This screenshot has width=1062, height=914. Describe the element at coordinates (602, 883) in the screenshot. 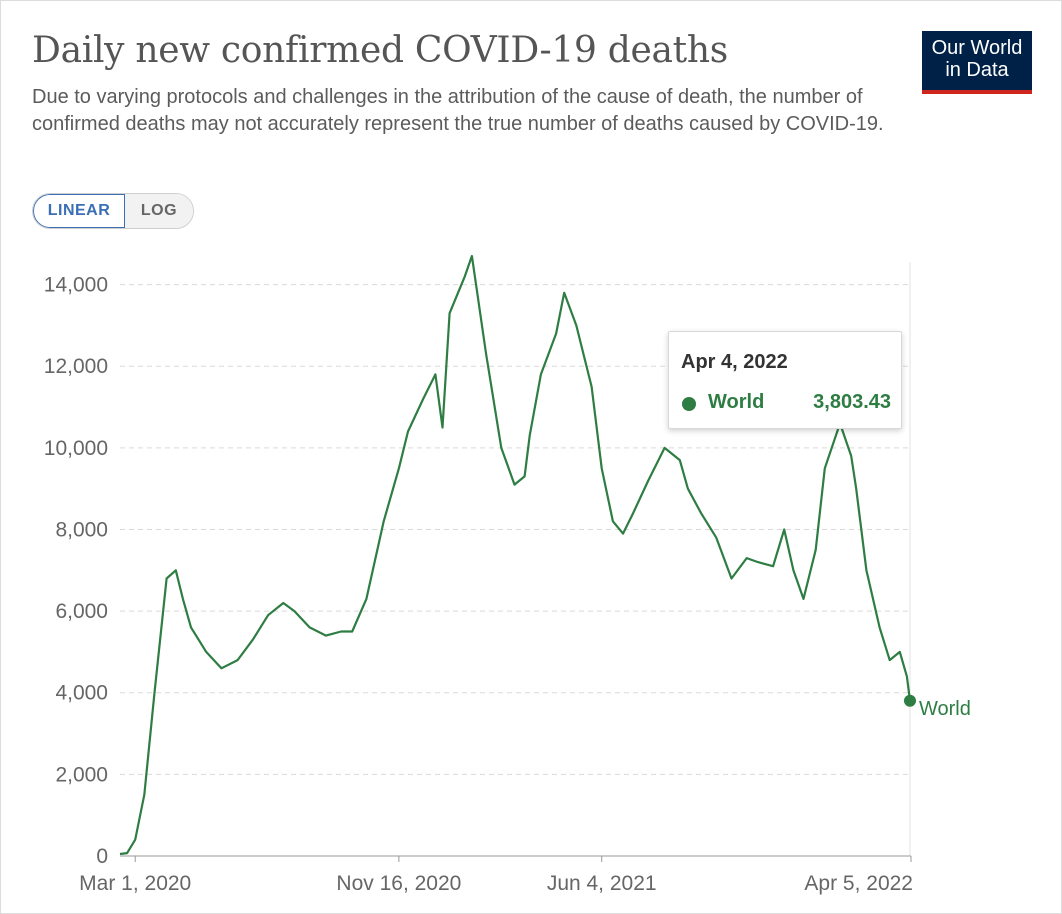

I see `x-tick-label: Jun 4, 2021` at that location.